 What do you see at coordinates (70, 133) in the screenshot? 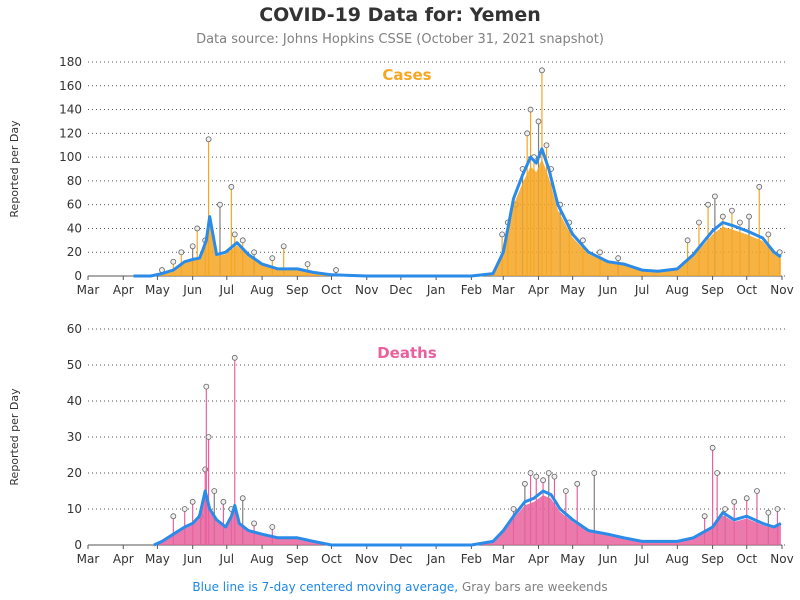
I see `y-tick-label: 120` at bounding box center [70, 133].